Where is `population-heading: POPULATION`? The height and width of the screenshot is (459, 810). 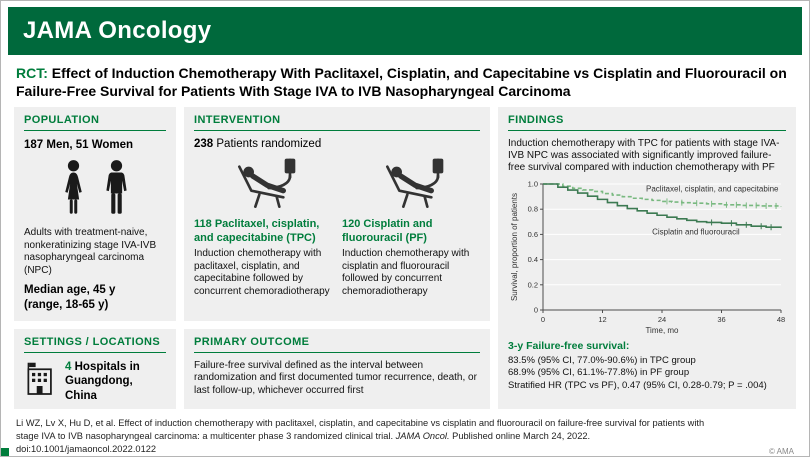 population-heading: POPULATION is located at coordinates (95, 122).